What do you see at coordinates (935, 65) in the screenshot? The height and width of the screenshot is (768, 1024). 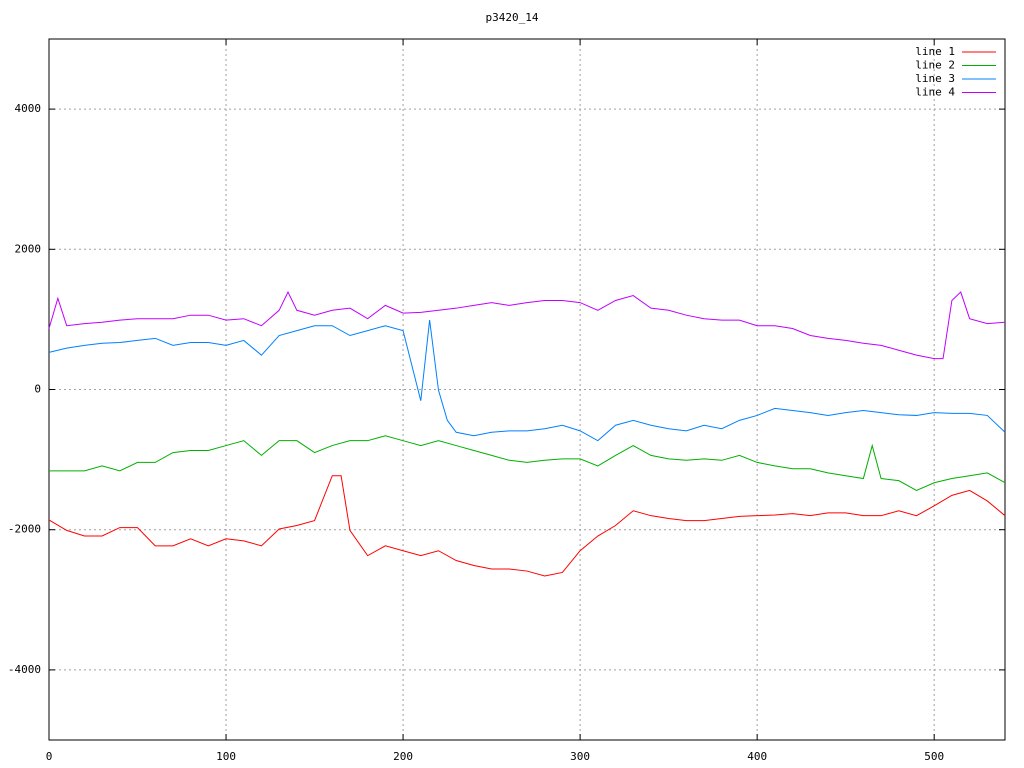 I see `legend-label: line 2` at bounding box center [935, 65].